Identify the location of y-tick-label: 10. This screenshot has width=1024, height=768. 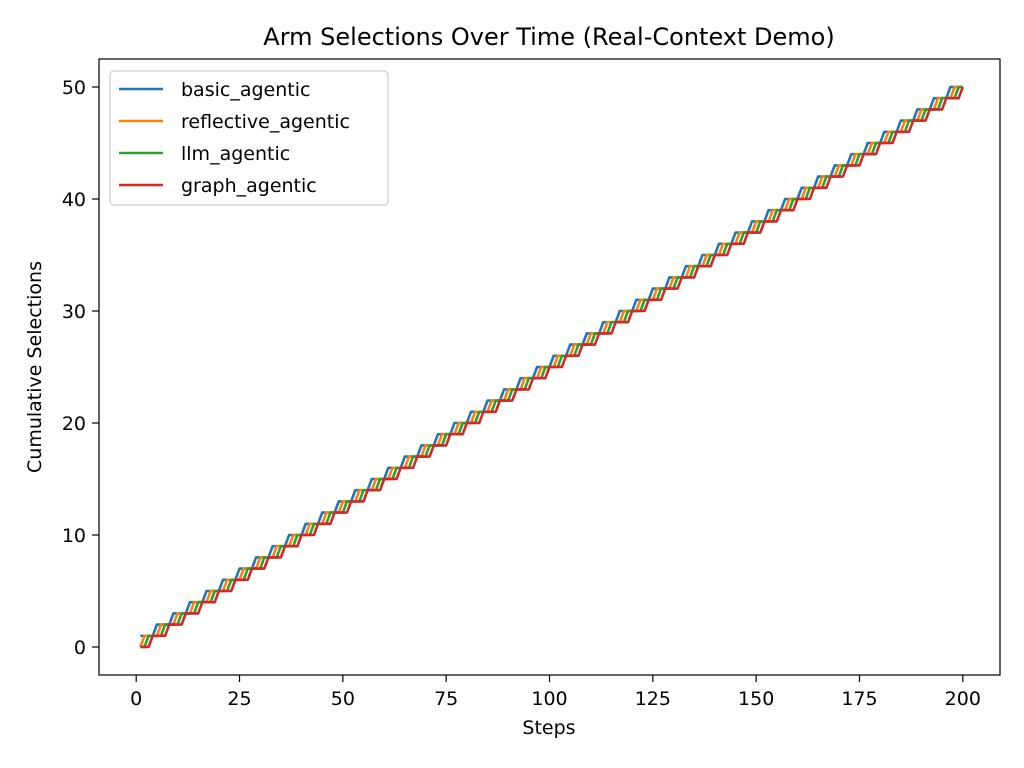
(74, 536).